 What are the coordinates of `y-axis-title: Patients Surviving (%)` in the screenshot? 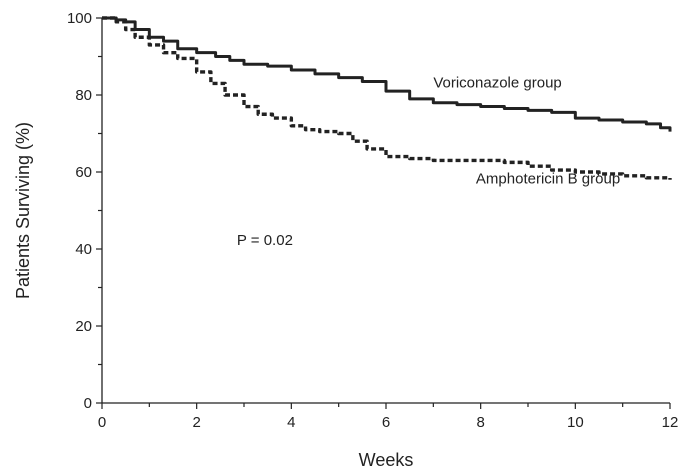 It's located at (23, 210).